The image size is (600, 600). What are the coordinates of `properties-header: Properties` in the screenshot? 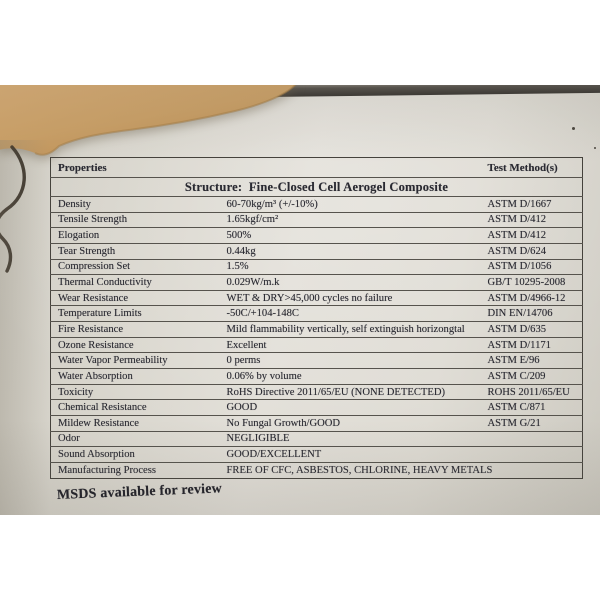 It's located at (82, 167).